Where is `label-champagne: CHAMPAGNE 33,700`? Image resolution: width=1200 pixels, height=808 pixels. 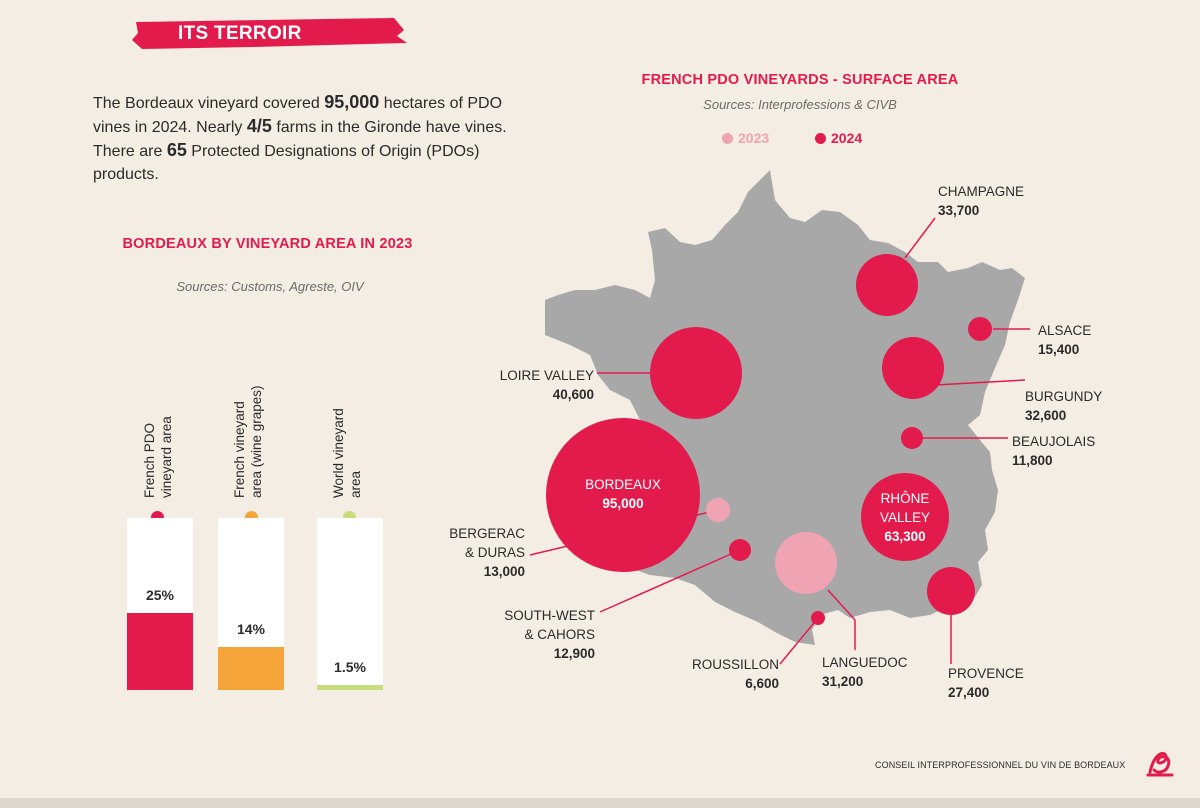
label-champagne: CHAMPAGNE 33,700 is located at coordinates (981, 201).